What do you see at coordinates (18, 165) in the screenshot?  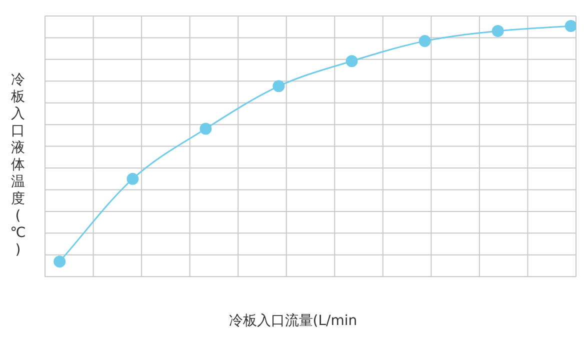 I see `text: 冷板入口液体温度(℃)` at bounding box center [18, 165].